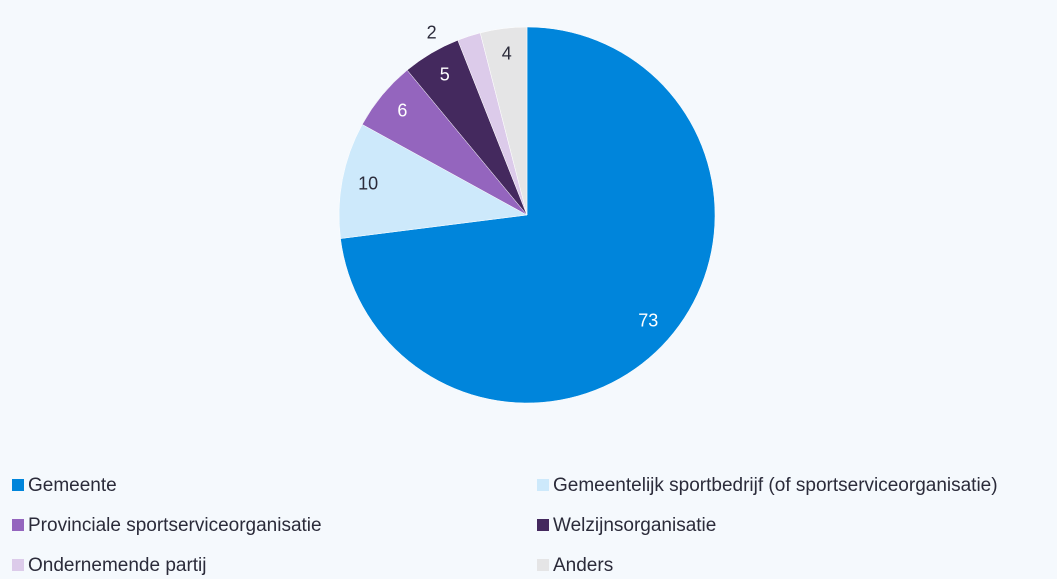  I want to click on legend-label: Gemeente, so click(72, 485).